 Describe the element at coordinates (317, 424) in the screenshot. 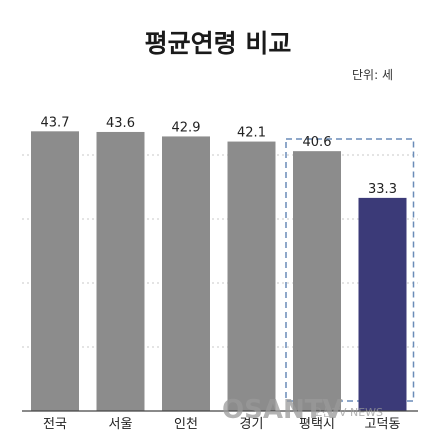

I see `category-label: 평택시` at that location.